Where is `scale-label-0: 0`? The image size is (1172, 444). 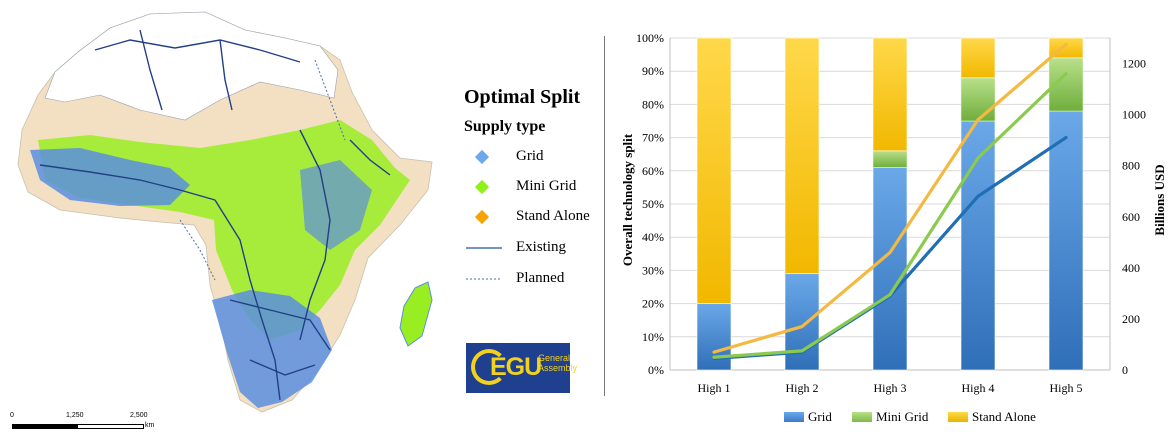 scale-label-0: 0 is located at coordinates (12, 415).